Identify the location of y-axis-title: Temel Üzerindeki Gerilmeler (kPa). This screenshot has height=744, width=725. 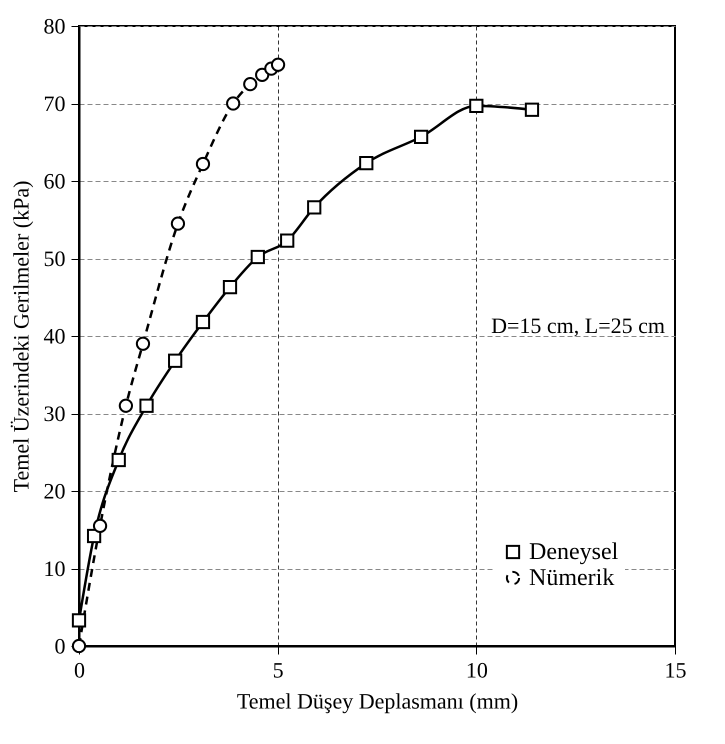
(21, 336).